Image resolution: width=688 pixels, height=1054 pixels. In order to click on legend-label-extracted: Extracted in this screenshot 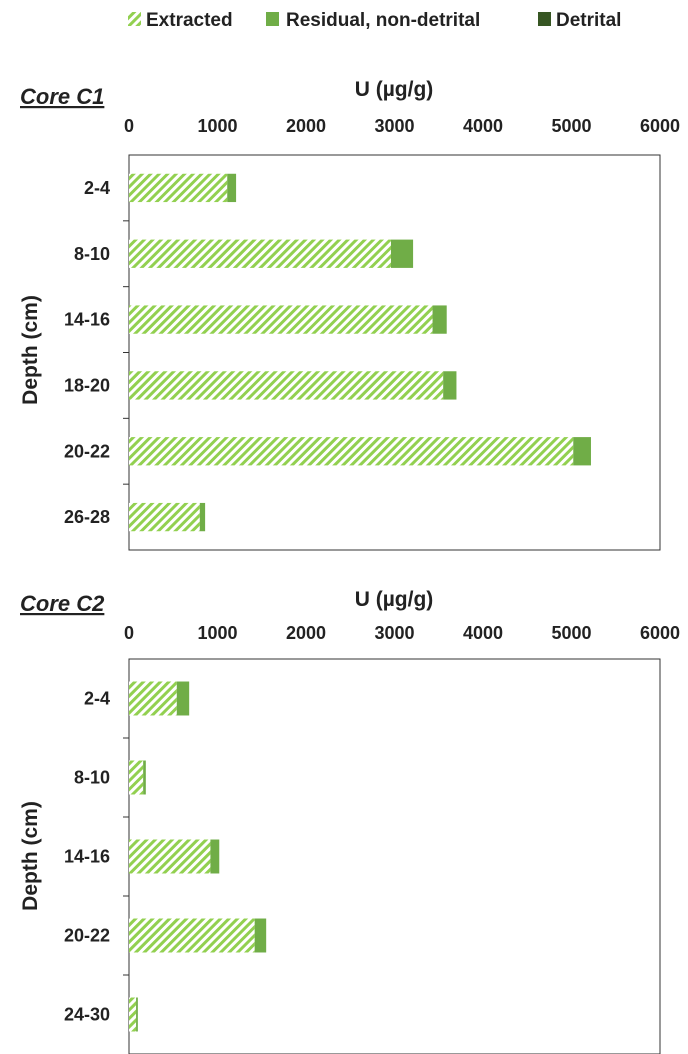, I will do `click(189, 20)`.